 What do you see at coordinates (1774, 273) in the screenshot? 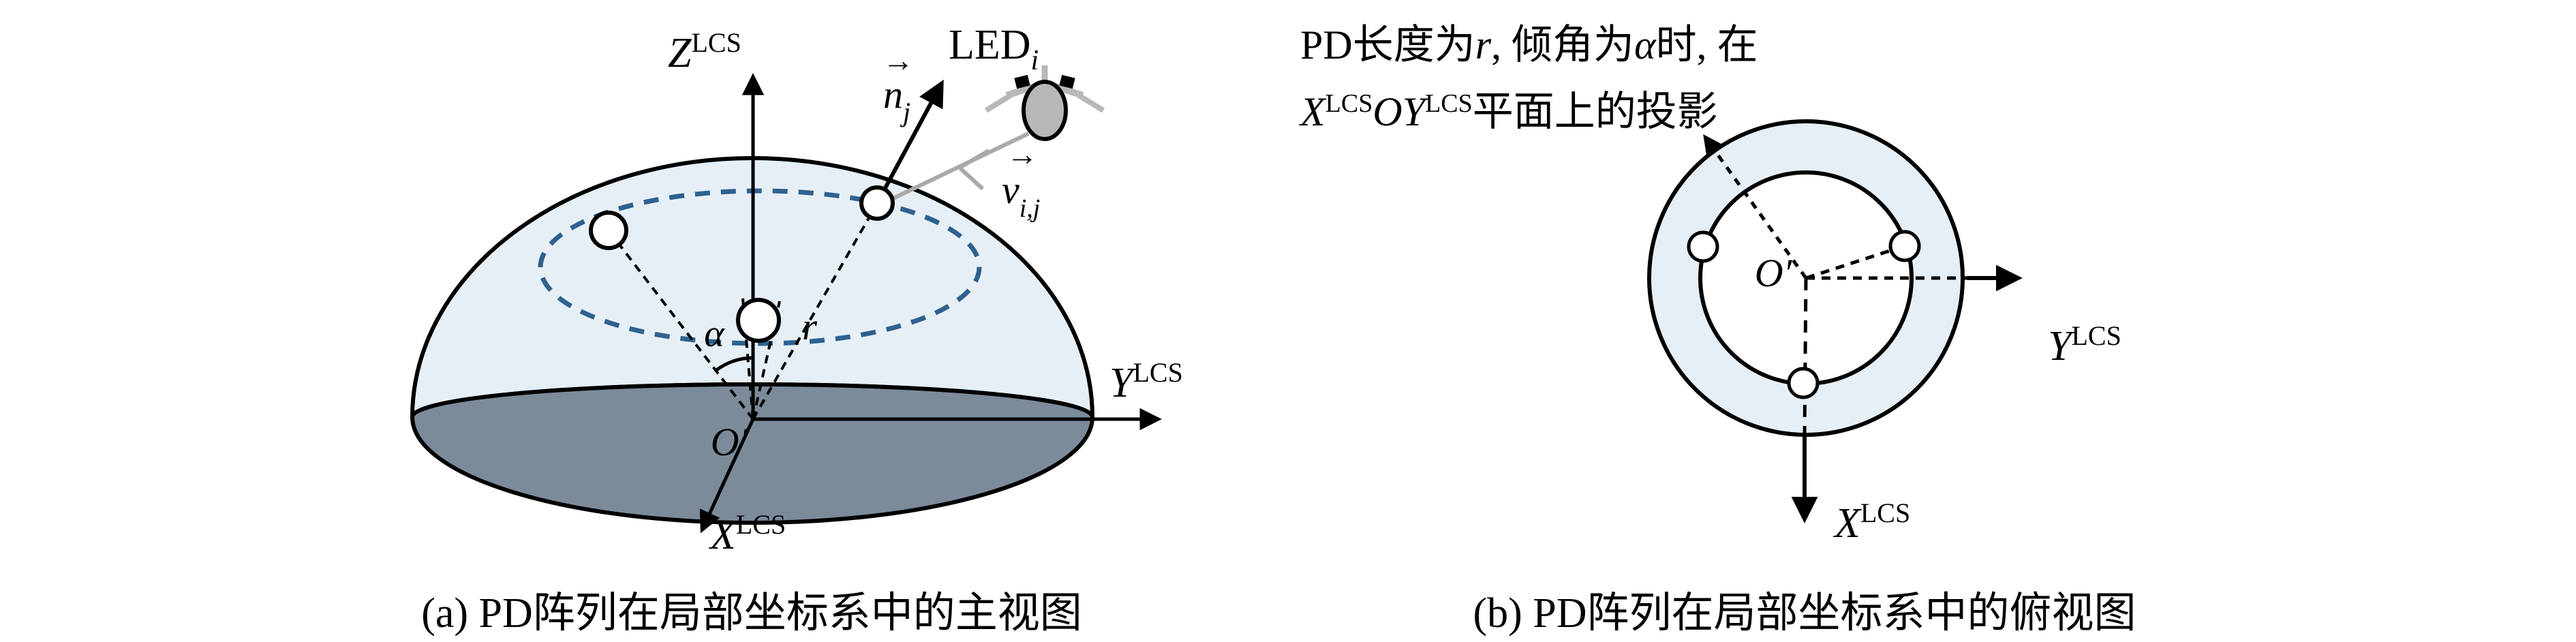
I see `origin-top-label: O′` at bounding box center [1774, 273].